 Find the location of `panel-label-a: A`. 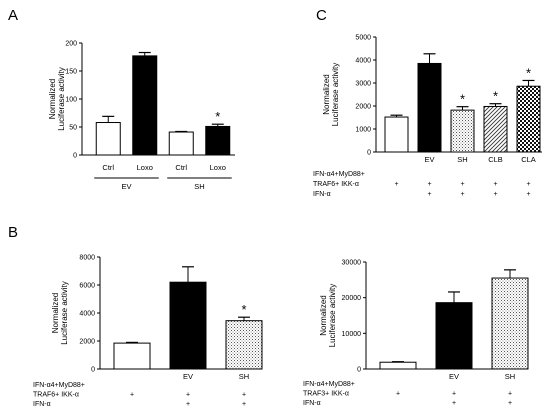

panel-label-a: A is located at coordinates (13, 15).